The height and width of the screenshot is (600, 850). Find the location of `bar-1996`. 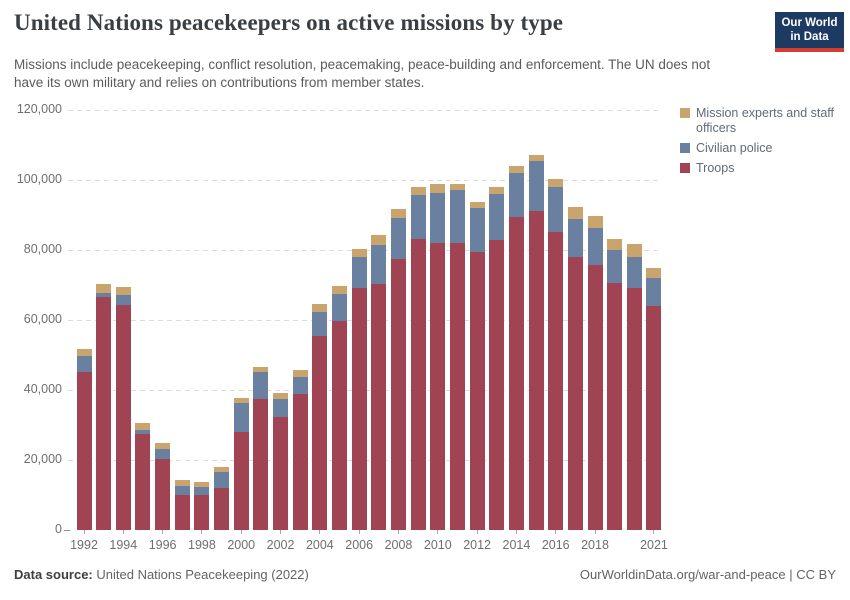

bar-1996 is located at coordinates (163, 486).